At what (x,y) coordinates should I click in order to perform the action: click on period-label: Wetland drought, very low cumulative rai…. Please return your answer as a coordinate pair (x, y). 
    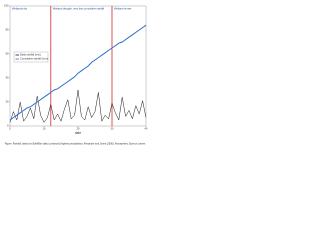
    Looking at the image, I should click on (79, 9).